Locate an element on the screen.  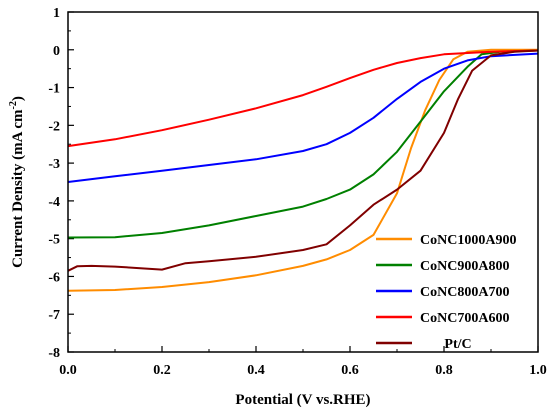
y-tick-label: -3 is located at coordinates (54, 164).